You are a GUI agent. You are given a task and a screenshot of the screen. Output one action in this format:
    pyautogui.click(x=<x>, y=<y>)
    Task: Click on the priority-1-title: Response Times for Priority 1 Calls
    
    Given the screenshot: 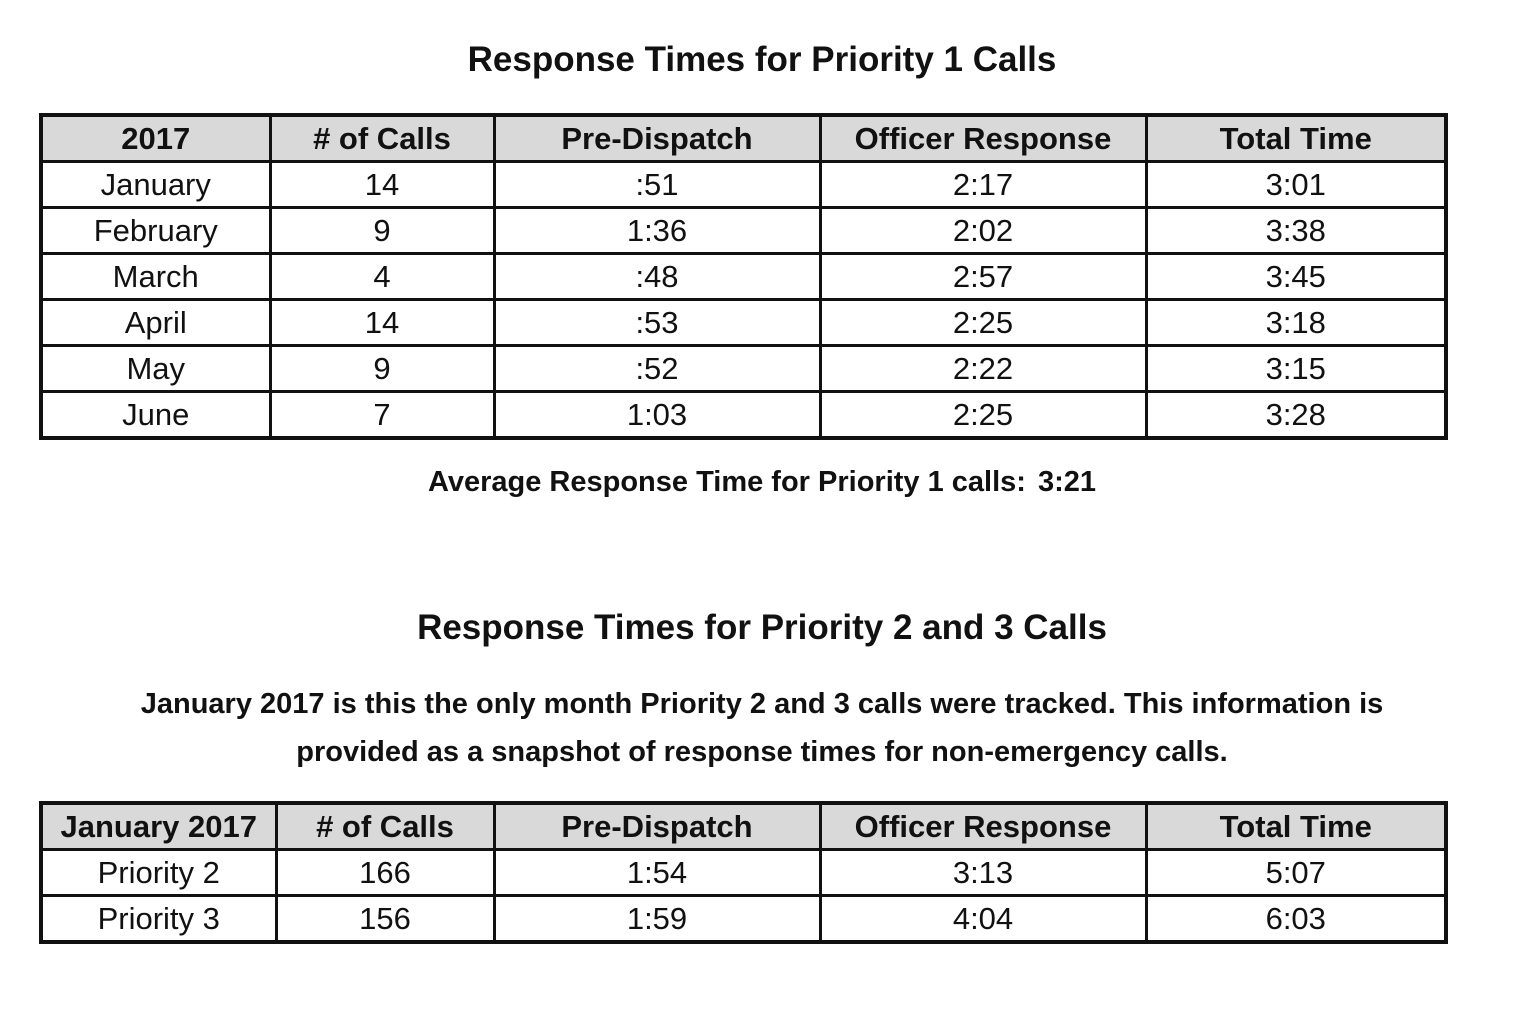 What is the action you would take?
    pyautogui.click(x=762, y=59)
    